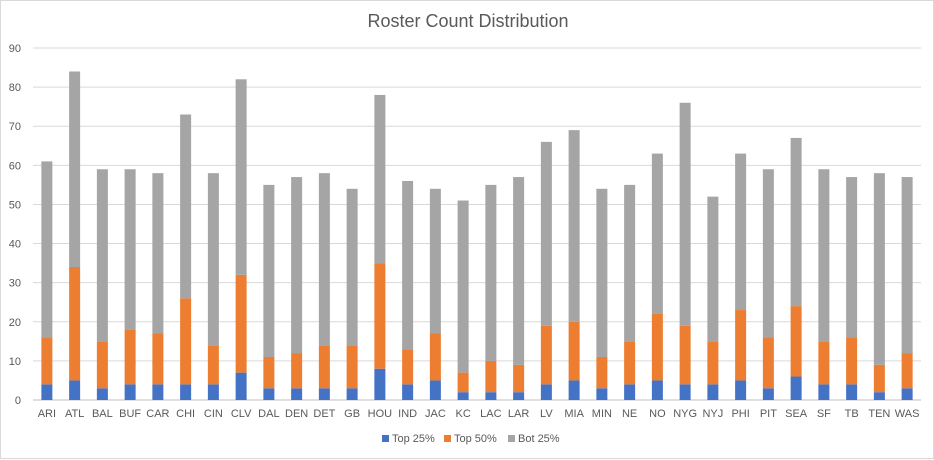  Describe the element at coordinates (879, 414) in the screenshot. I see `x-tick-label: TEN` at that location.